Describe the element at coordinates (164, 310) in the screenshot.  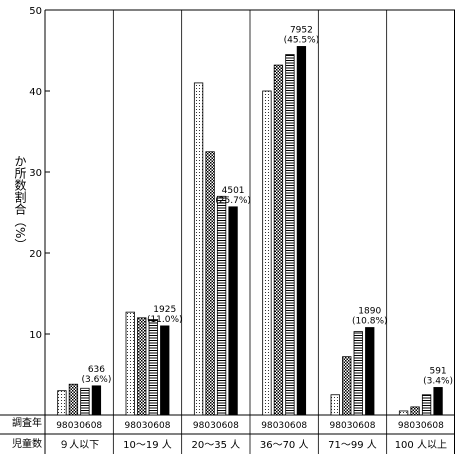
I see `count-label: 1925` at that location.